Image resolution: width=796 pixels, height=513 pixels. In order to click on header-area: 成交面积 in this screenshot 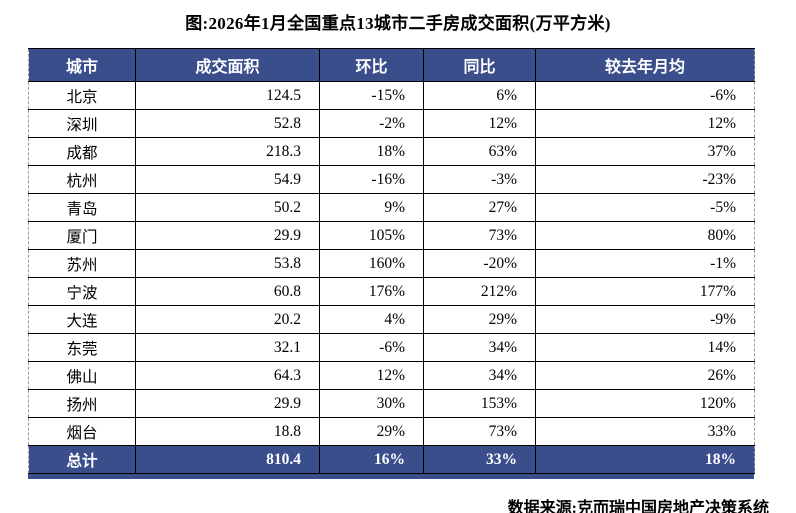, I will do `click(227, 65)`.